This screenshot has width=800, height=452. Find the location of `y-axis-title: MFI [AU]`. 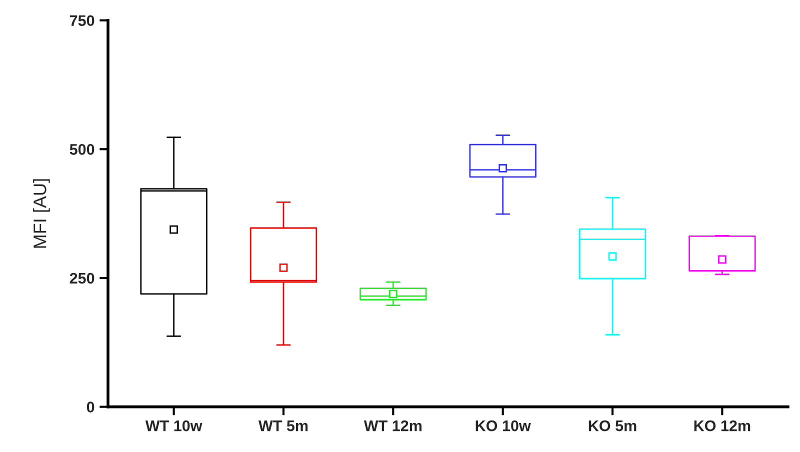

y-axis-title: MFI [AU] is located at coordinates (41, 213).